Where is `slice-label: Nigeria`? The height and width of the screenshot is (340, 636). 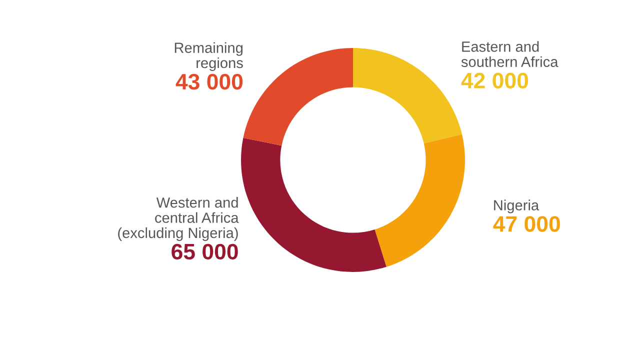
slice-label: Nigeria is located at coordinates (517, 207).